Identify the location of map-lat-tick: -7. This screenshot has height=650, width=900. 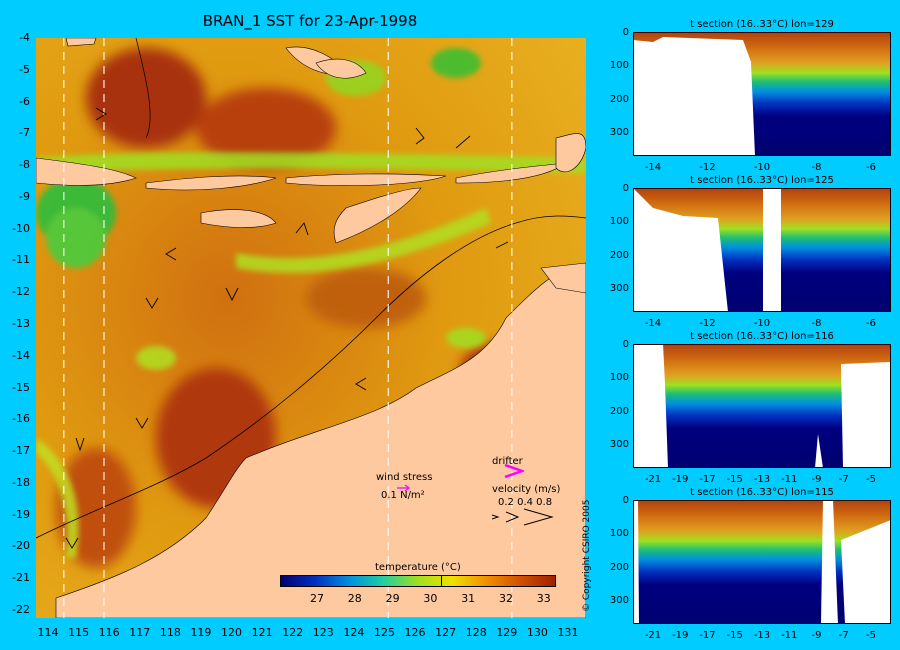
(24, 133).